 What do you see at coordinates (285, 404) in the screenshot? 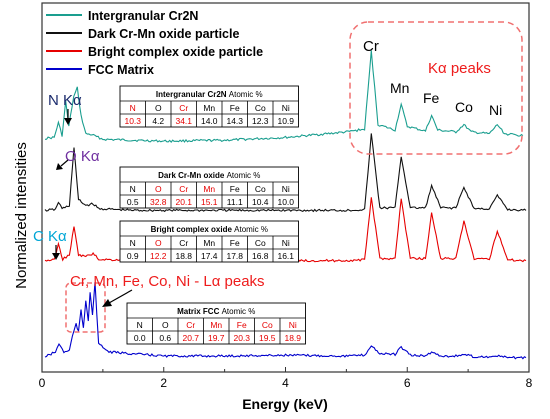
I see `x-axis-label: Energy (keV)` at bounding box center [285, 404].